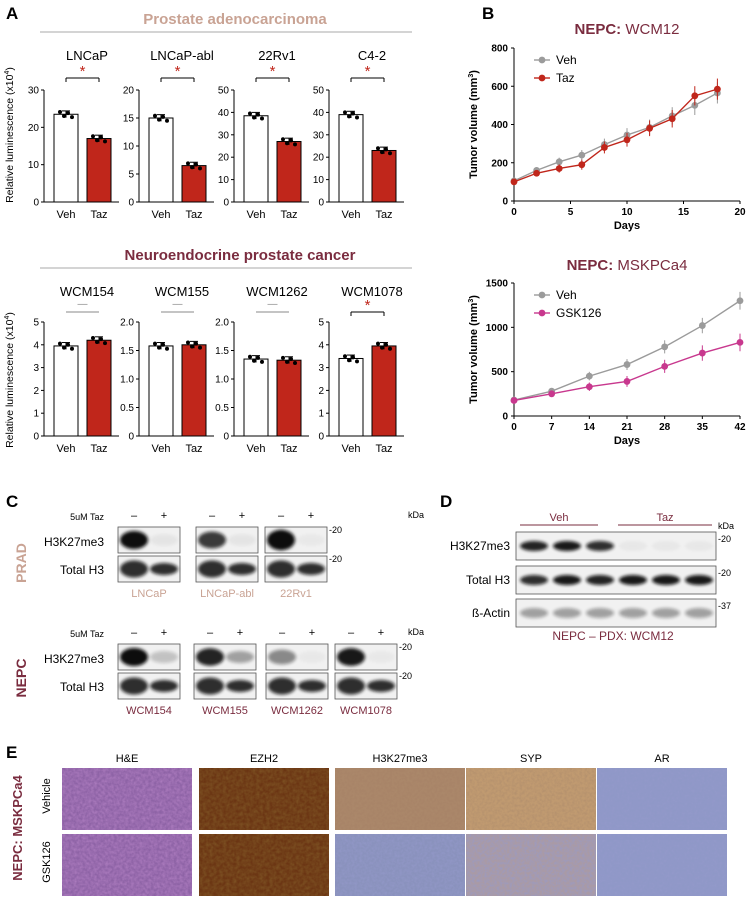  I want to click on line-chart-title: NEPC: MSKPCa4, so click(627, 265).